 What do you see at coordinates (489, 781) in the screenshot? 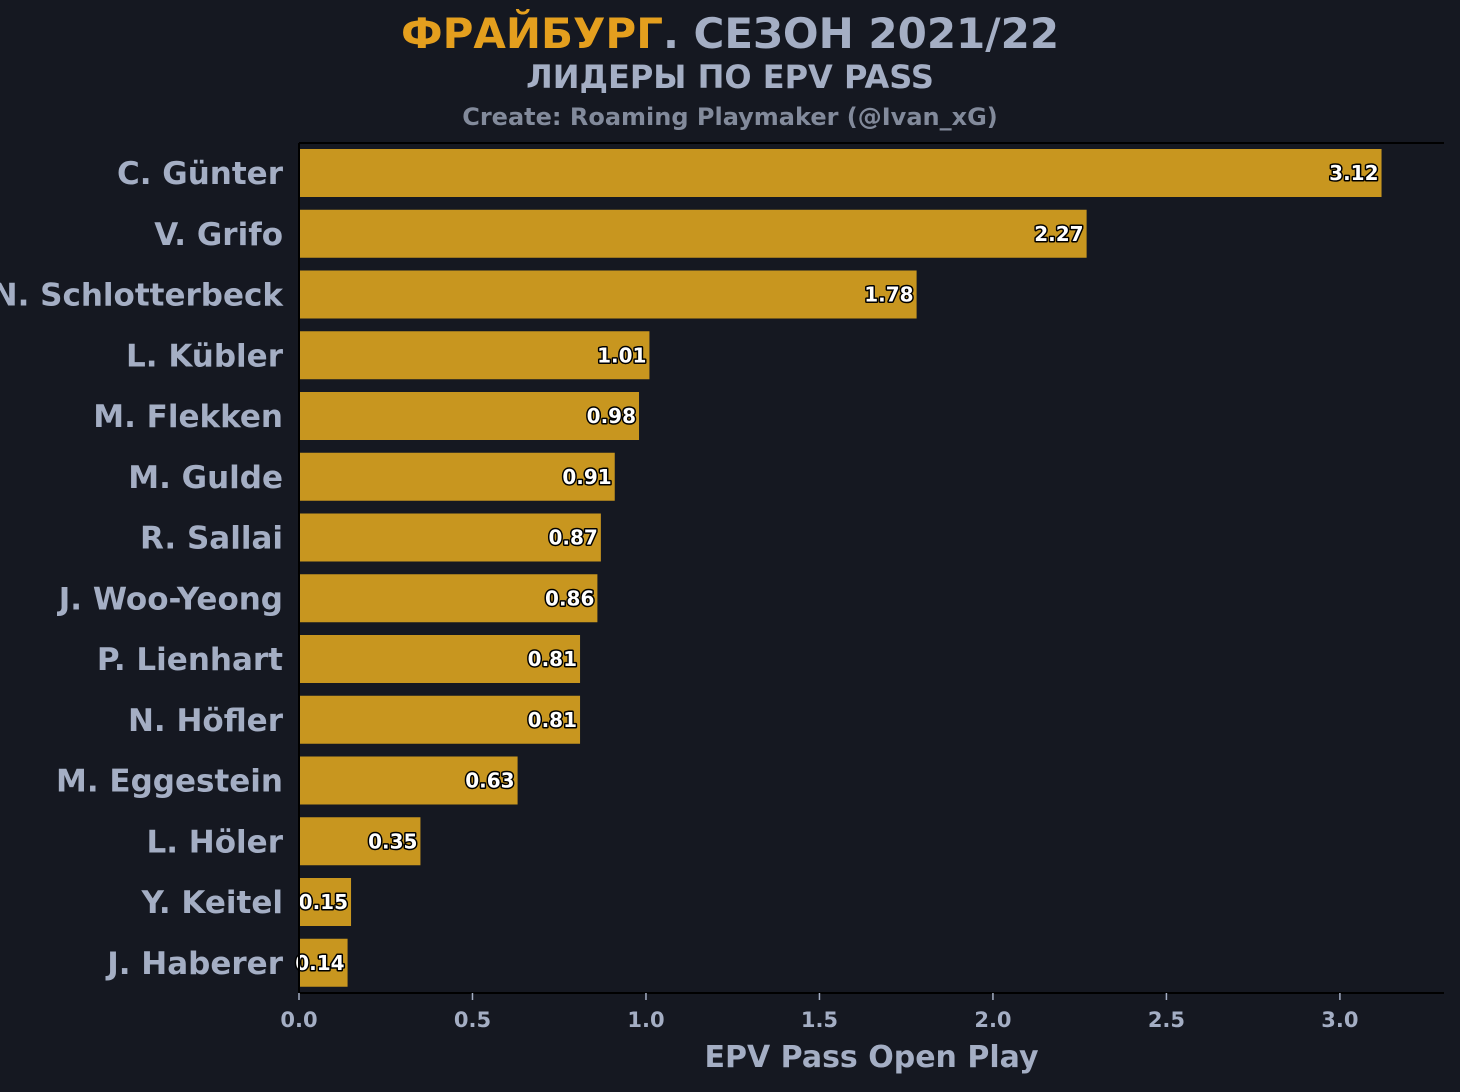
I see `bar-value-label: 0.63` at bounding box center [489, 781].